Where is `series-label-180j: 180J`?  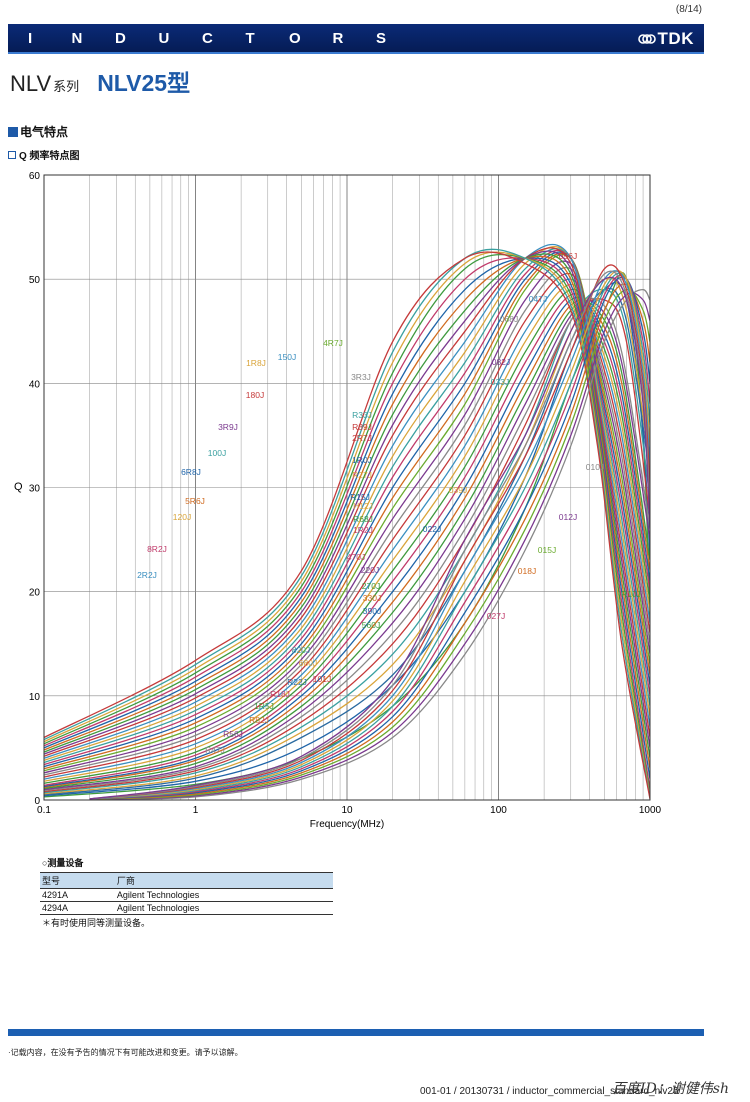 series-label-180j: 180J is located at coordinates (255, 395).